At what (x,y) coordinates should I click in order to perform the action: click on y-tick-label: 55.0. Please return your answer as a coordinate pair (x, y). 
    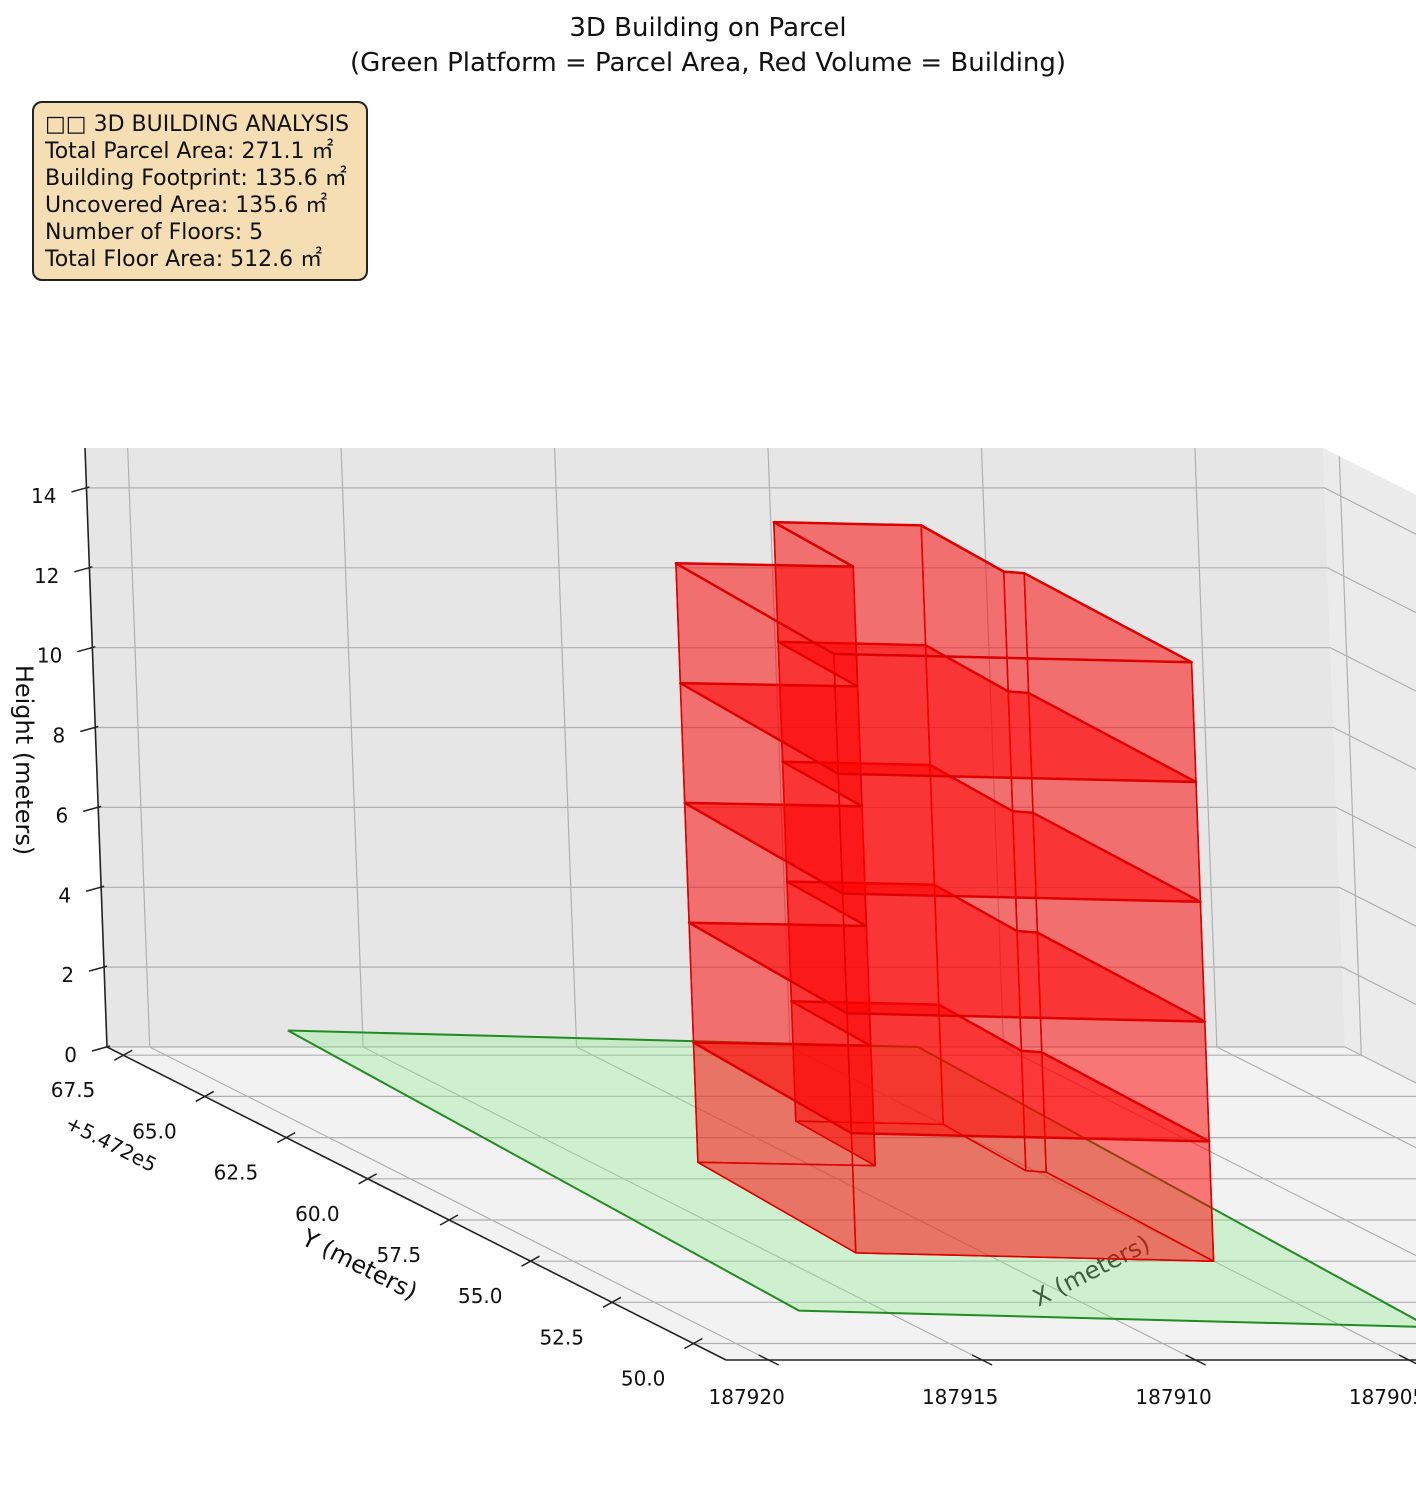
    Looking at the image, I should click on (480, 1296).